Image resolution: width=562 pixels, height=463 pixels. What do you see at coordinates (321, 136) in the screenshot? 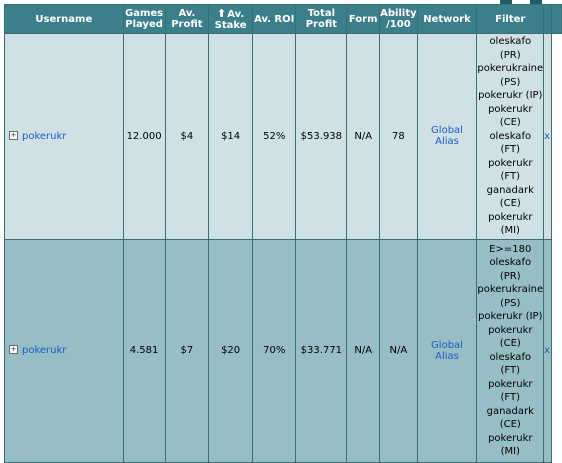
I see `total-profit-cell: $53.938` at bounding box center [321, 136].